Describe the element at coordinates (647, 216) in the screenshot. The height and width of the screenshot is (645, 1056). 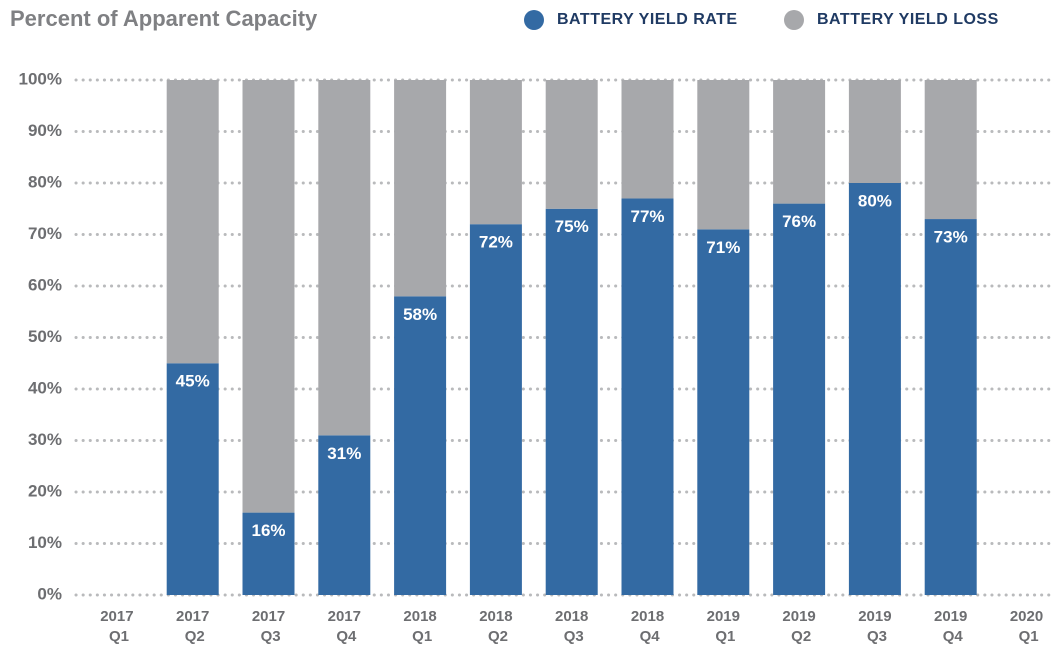
I see `data-label: 77%` at that location.